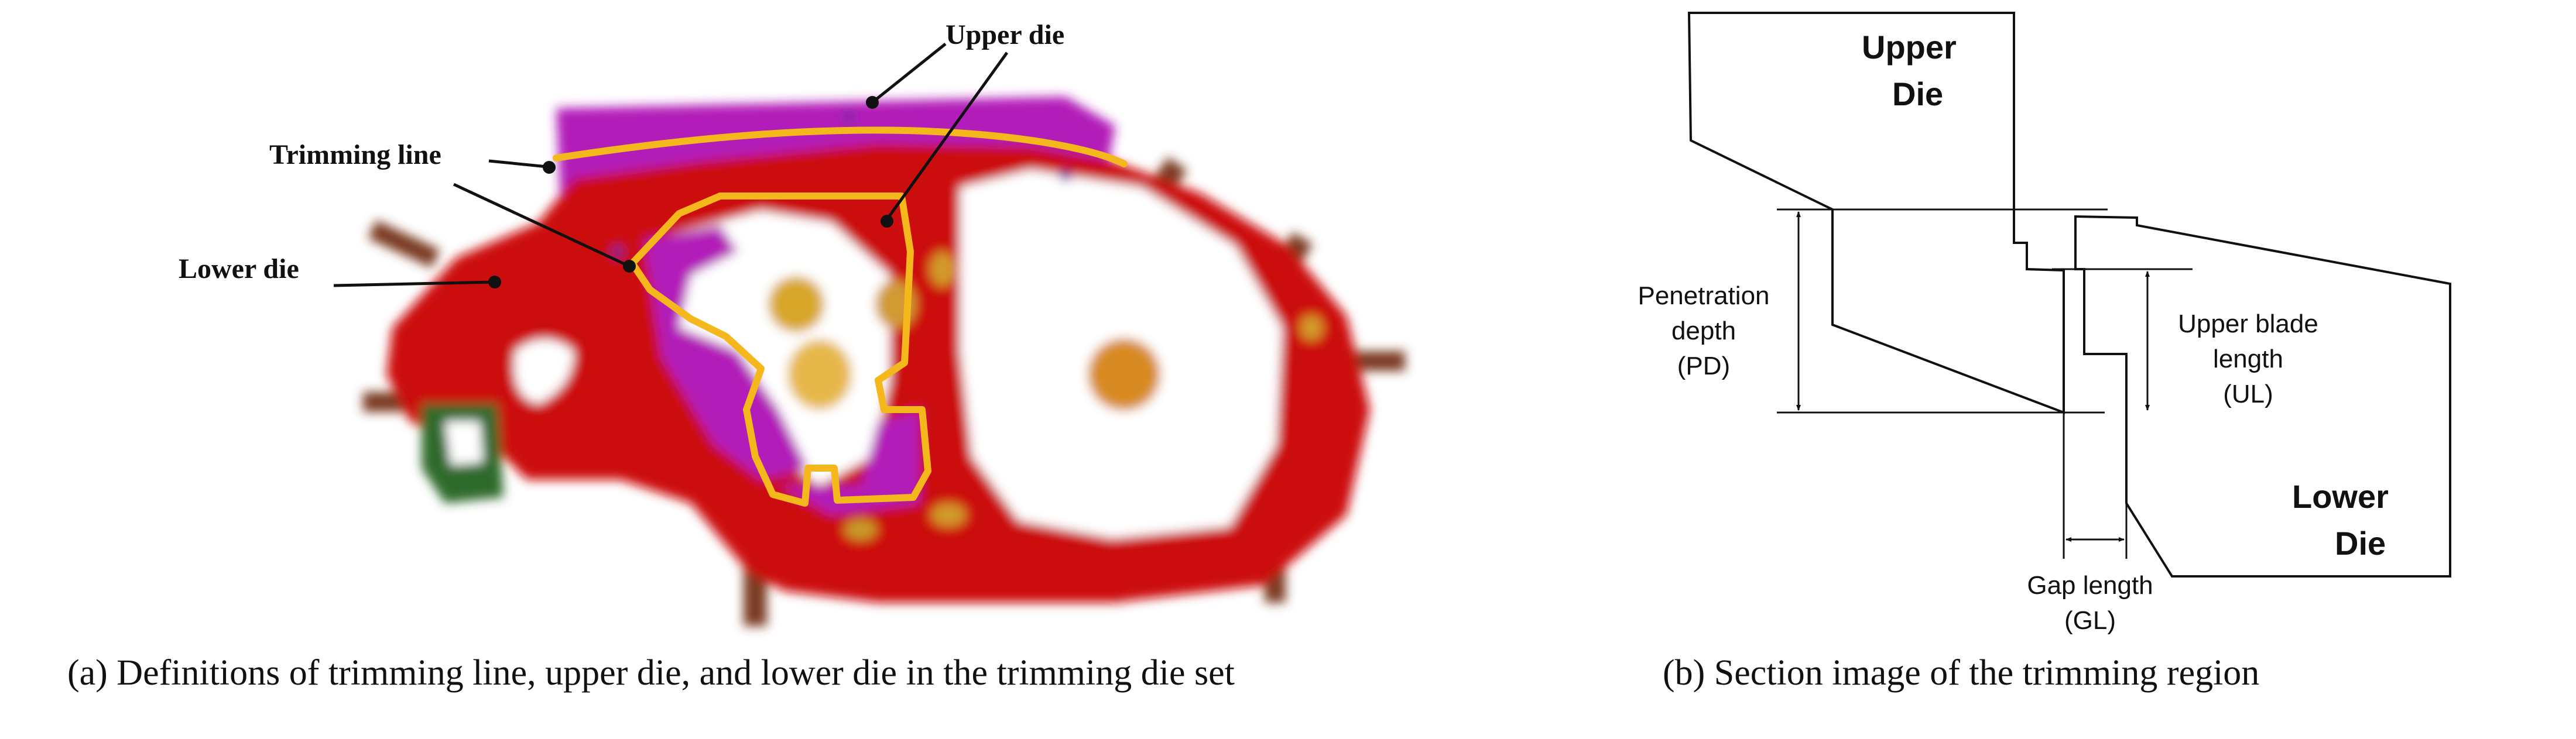 The image size is (2576, 739). What do you see at coordinates (770, 348) in the screenshot?
I see `front-window-opening` at bounding box center [770, 348].